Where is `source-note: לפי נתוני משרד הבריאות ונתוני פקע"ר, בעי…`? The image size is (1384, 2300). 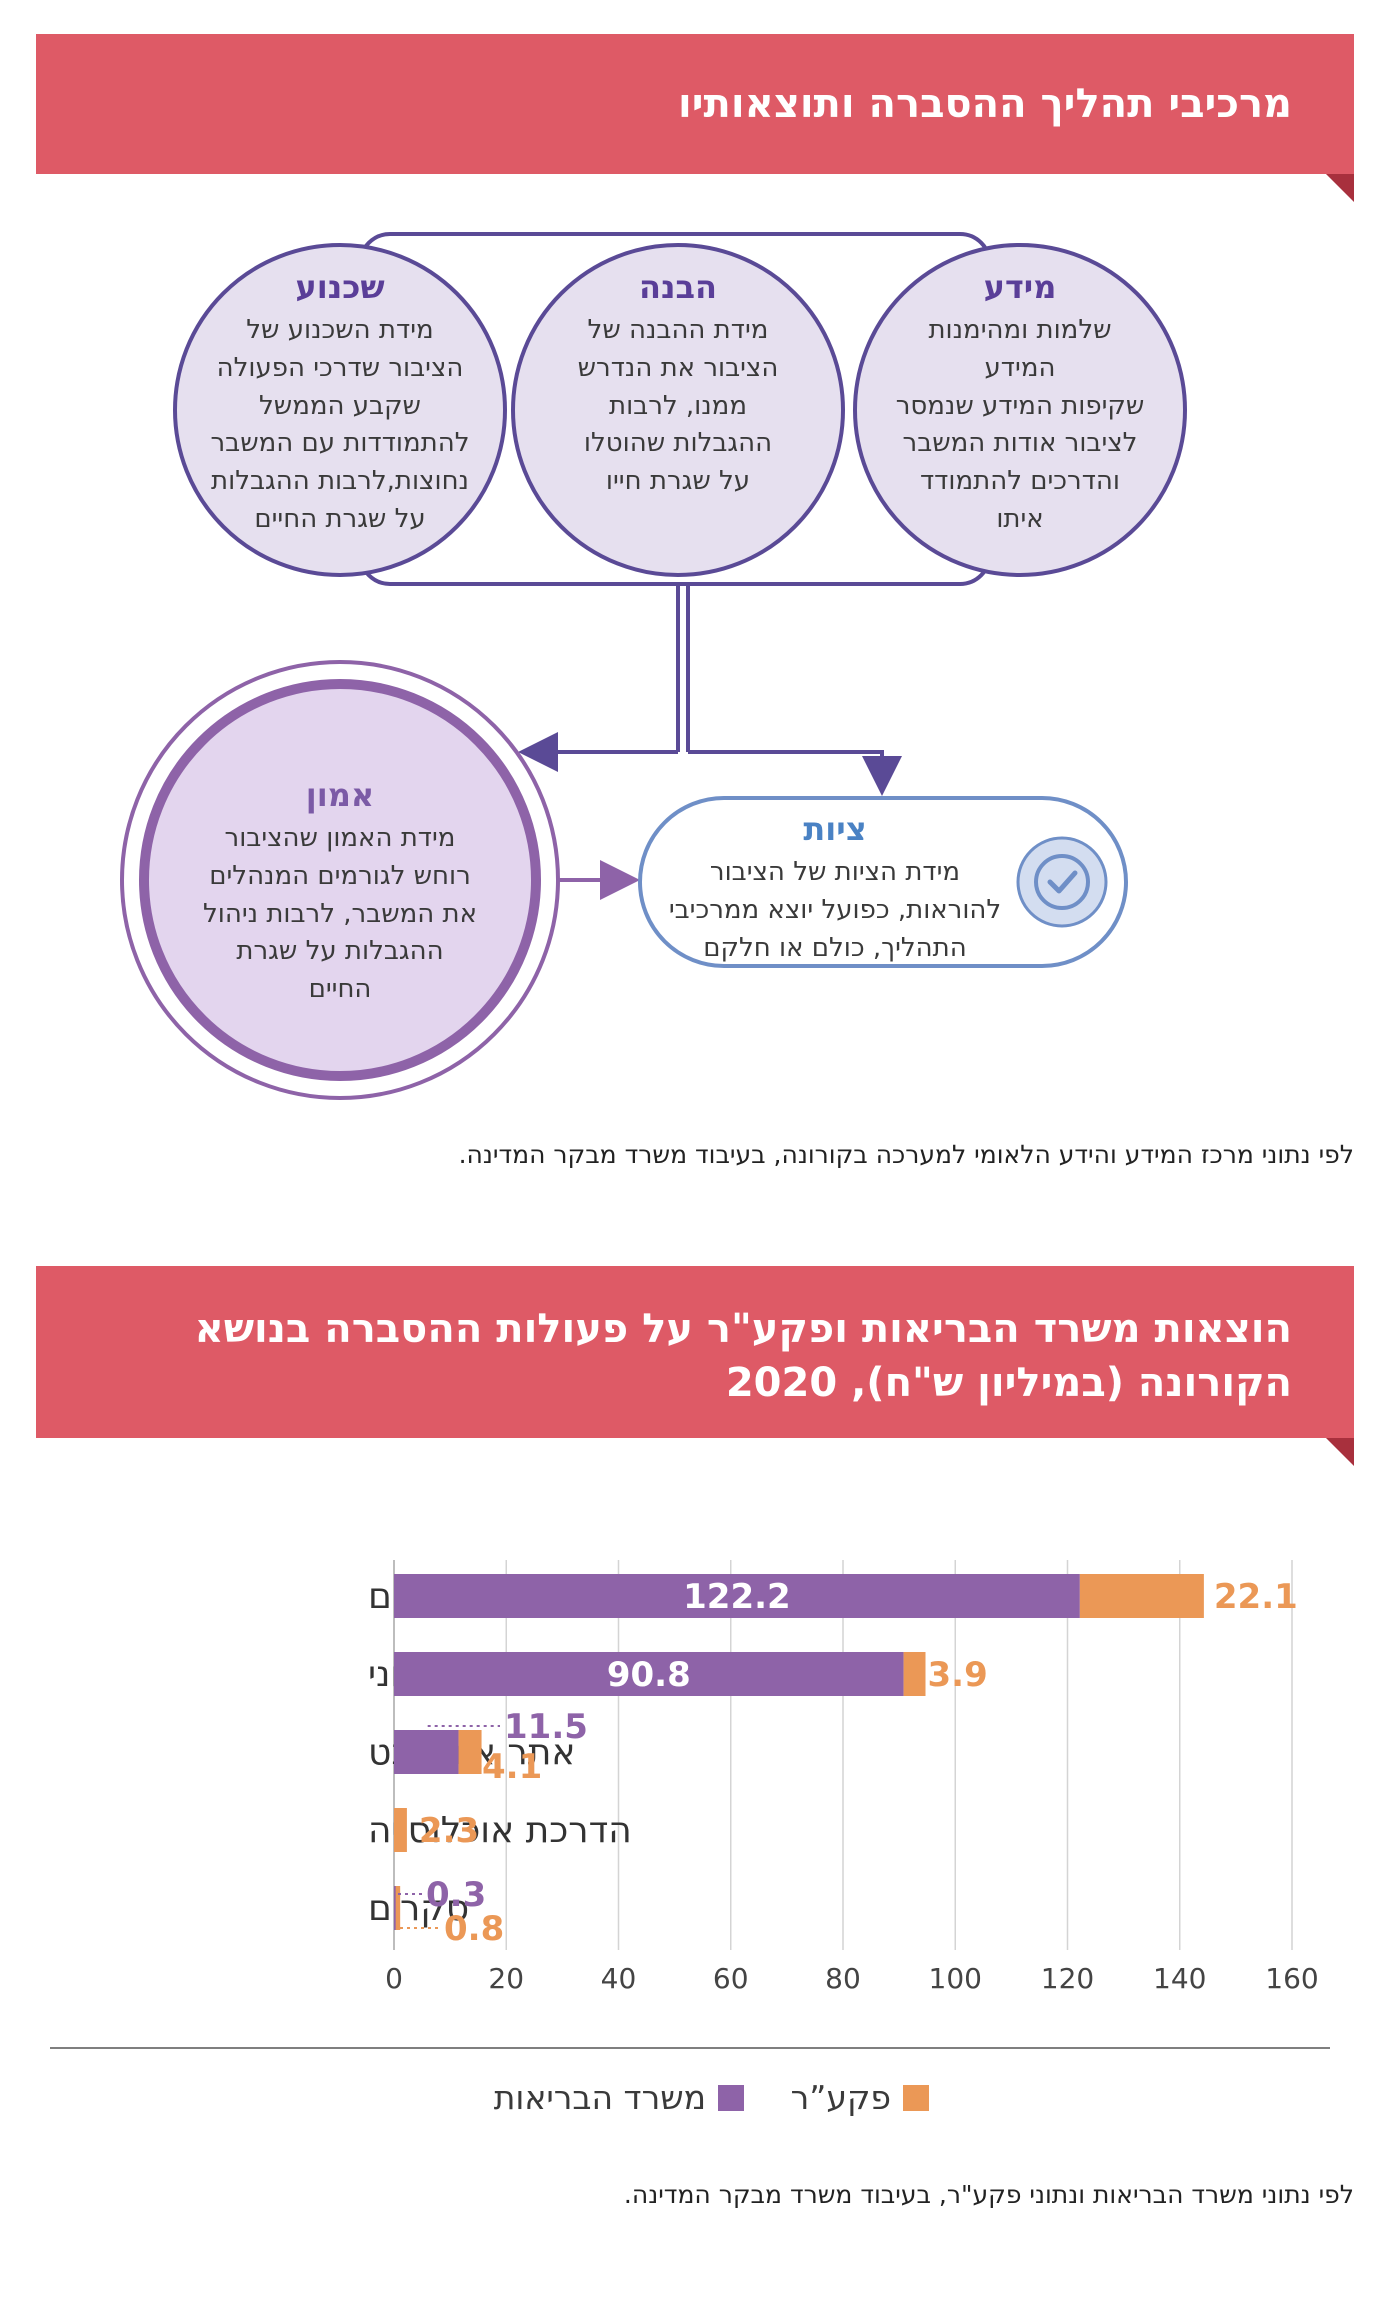
source-note: לפי נתוני משרד הבריאות ונתוני פקע"ר, בעי… is located at coordinates (988, 2194).